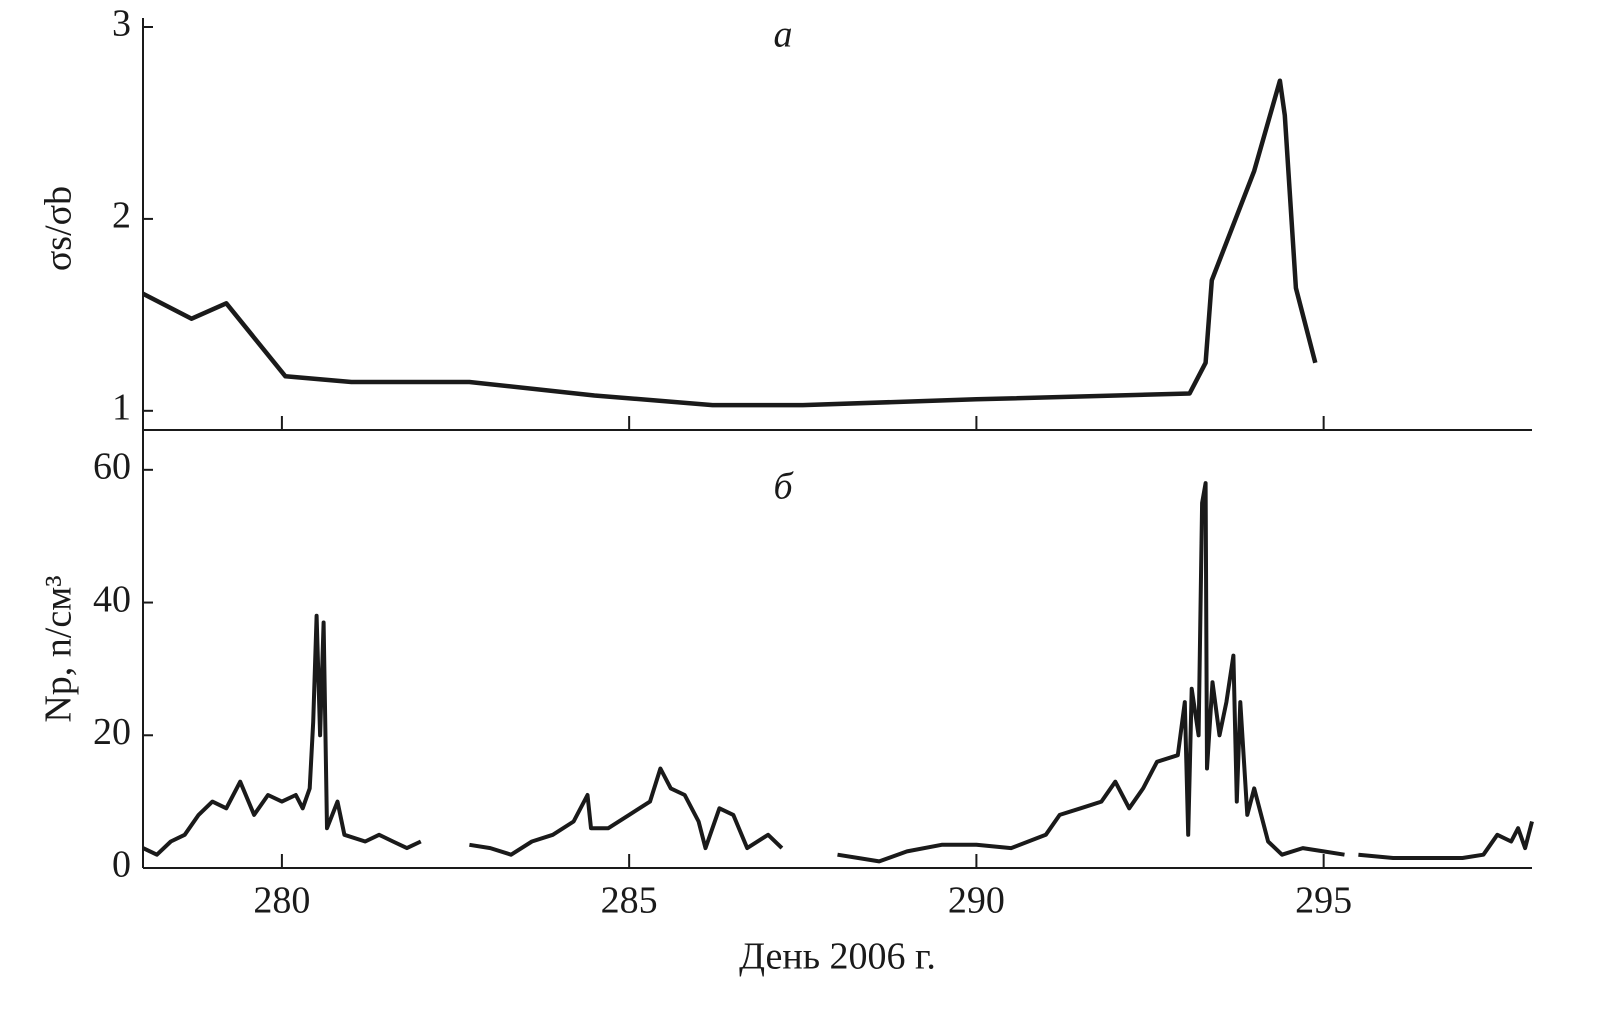  I want to click on y-tick-label: 60, so click(112, 467).